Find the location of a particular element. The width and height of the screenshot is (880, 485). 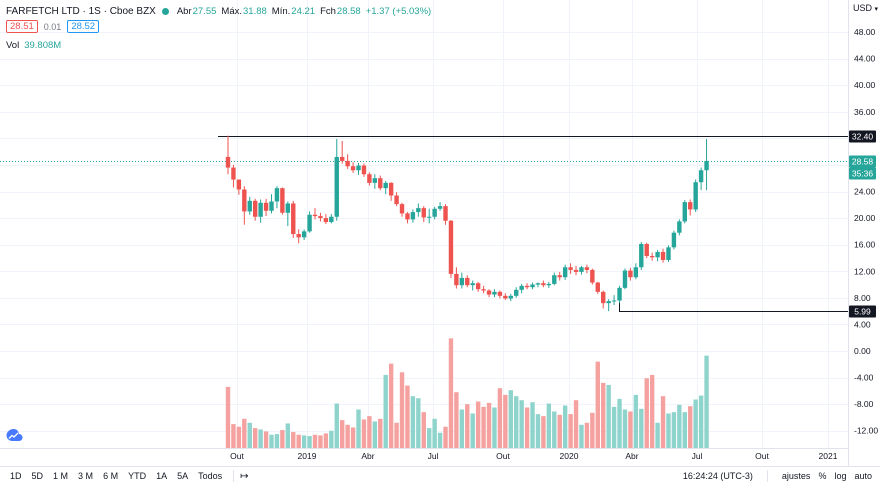

timeframe-3m: 3 M is located at coordinates (86, 476).